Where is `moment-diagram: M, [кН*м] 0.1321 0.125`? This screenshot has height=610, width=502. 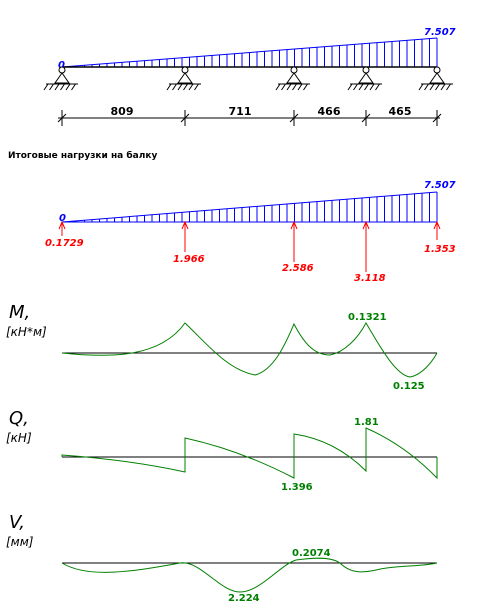
moment-diagram: M, [кН*м] 0.1321 0.125 is located at coordinates (222, 347).